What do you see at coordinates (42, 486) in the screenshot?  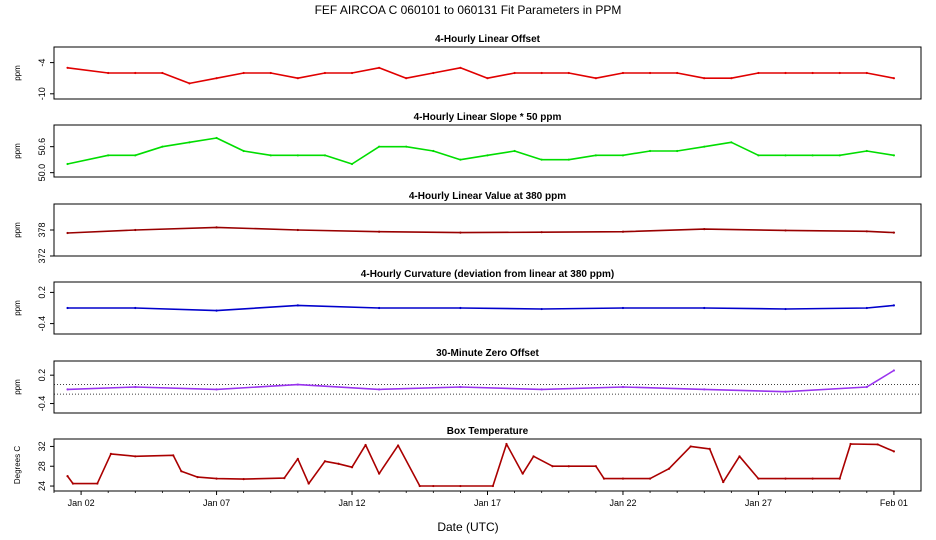 I see `y-tick-label: 24` at bounding box center [42, 486].